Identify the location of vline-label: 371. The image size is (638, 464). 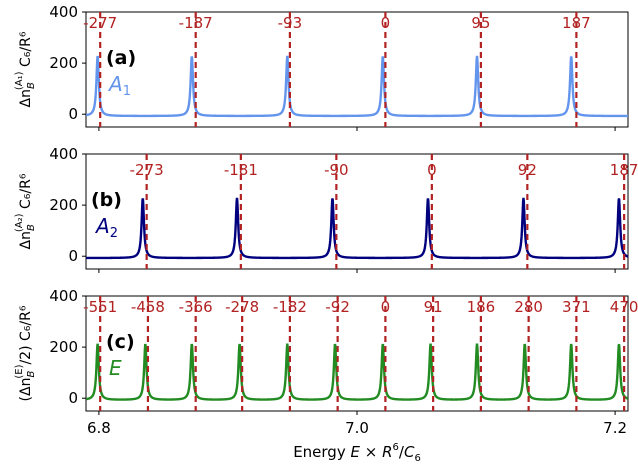
(576, 307).